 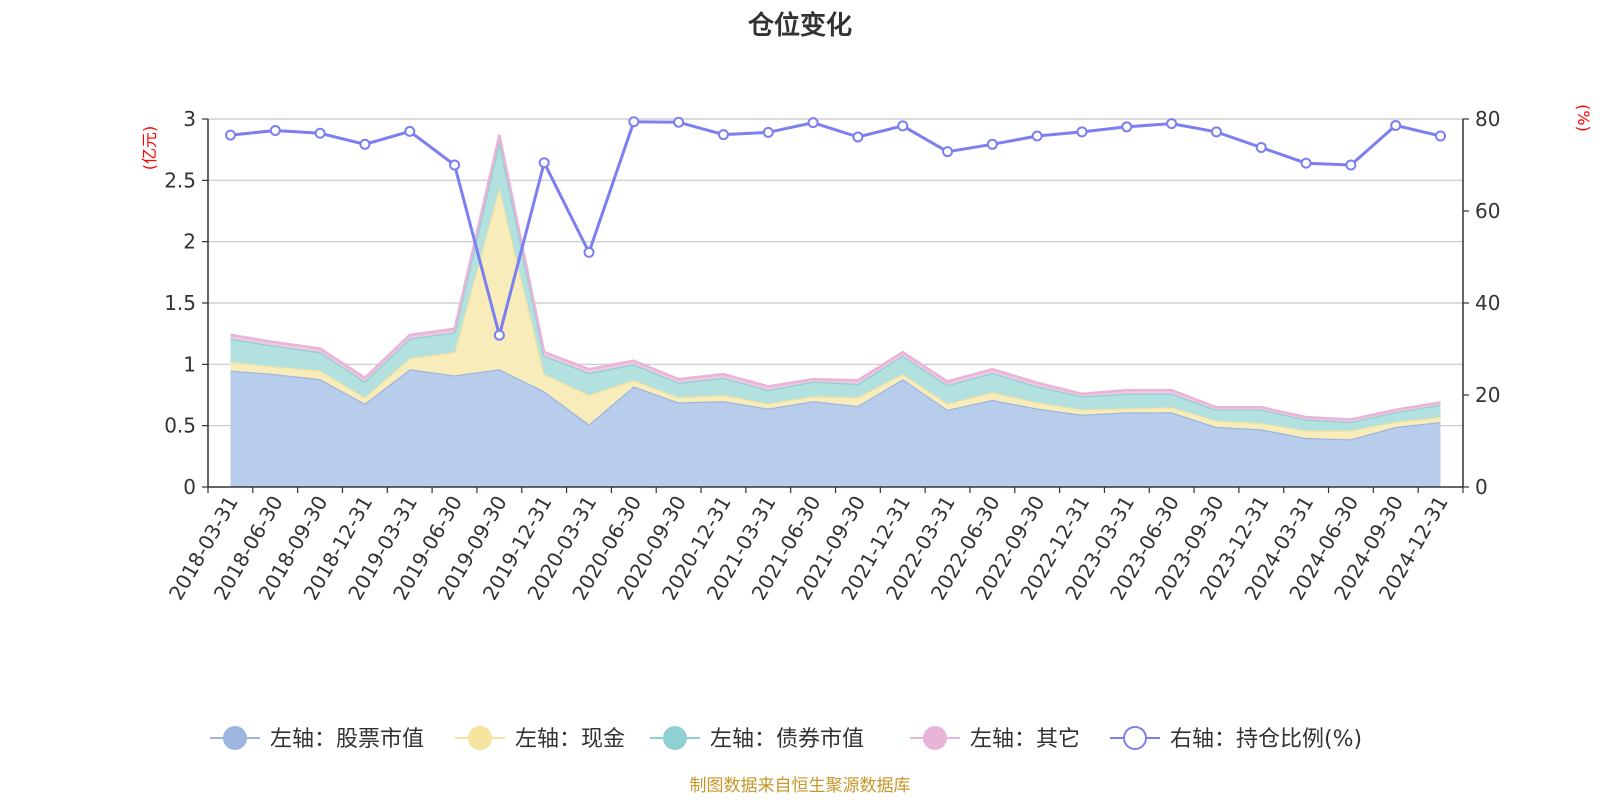 I want to click on left-axis-tick-label: 2.5, so click(x=180, y=180).